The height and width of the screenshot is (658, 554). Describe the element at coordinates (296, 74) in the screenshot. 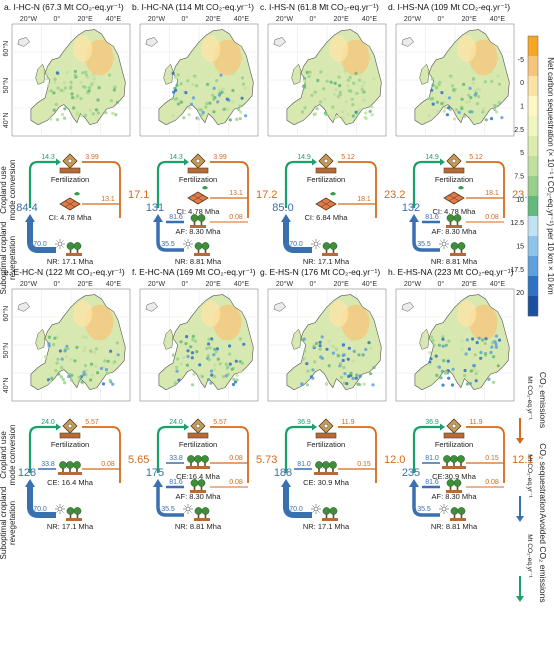

I see `land-uk` at that location.